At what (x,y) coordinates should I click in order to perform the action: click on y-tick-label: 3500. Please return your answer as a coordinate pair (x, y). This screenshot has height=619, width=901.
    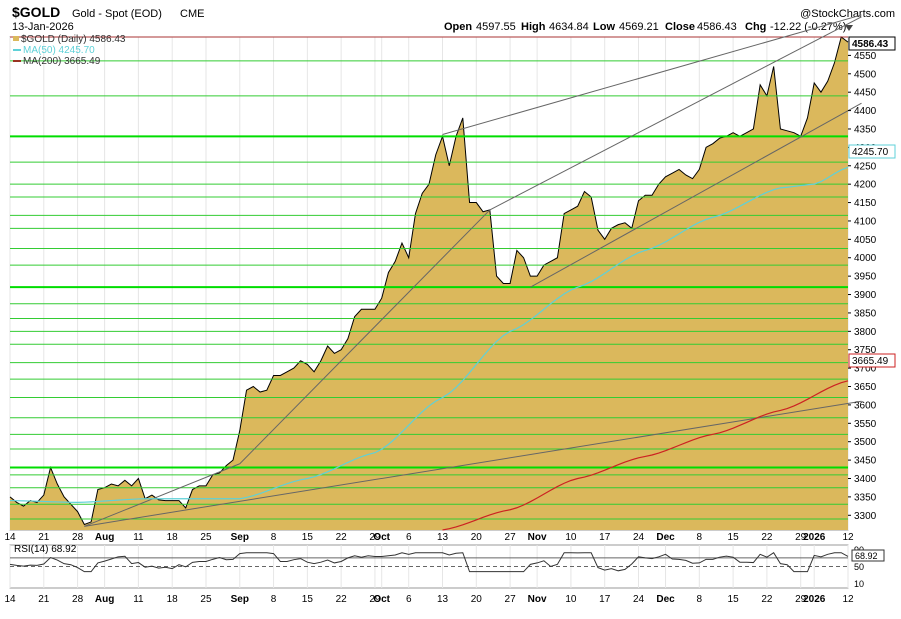
    Looking at the image, I should click on (865, 442).